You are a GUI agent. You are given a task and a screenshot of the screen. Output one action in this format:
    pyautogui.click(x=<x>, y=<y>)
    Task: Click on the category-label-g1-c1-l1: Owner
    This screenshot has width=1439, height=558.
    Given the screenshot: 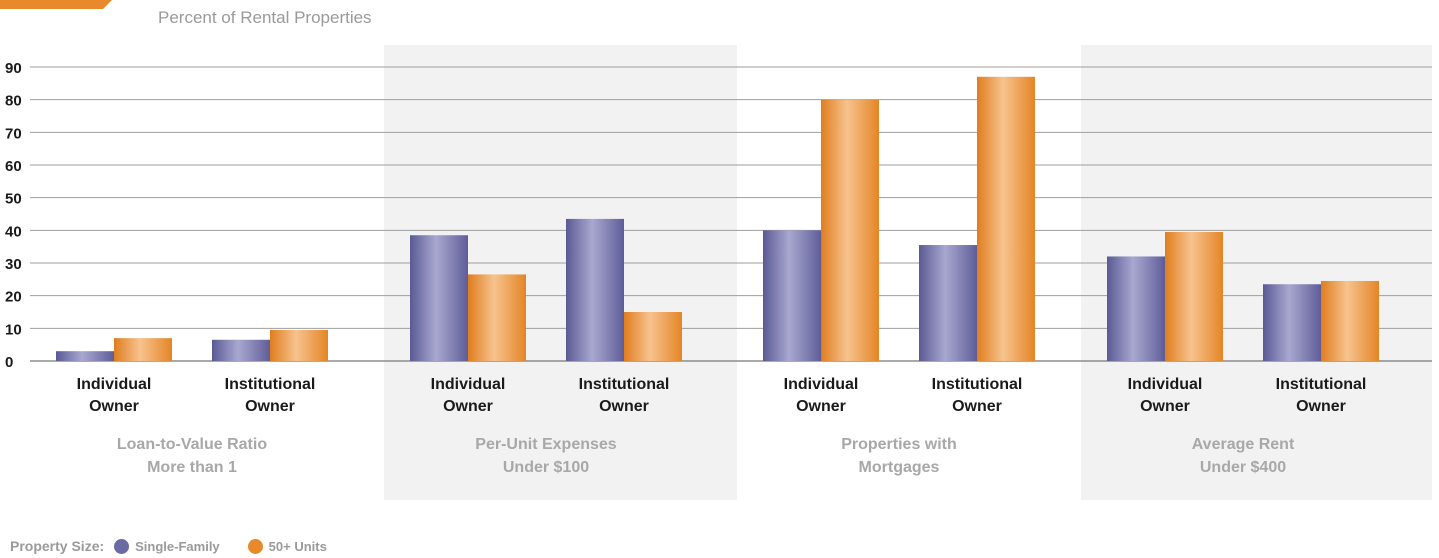 What is the action you would take?
    pyautogui.click(x=624, y=406)
    